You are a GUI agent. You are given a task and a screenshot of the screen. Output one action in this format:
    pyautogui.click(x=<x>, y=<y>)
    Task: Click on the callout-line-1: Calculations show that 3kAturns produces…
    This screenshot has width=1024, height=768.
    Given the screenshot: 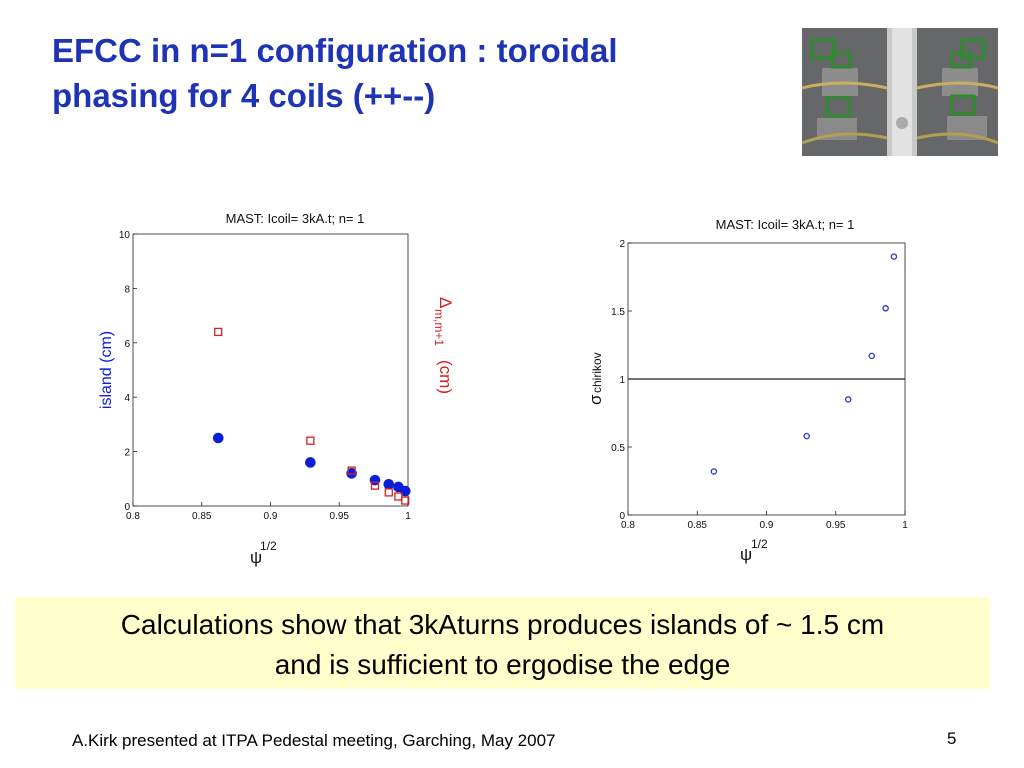 What is the action you would take?
    pyautogui.click(x=502, y=624)
    